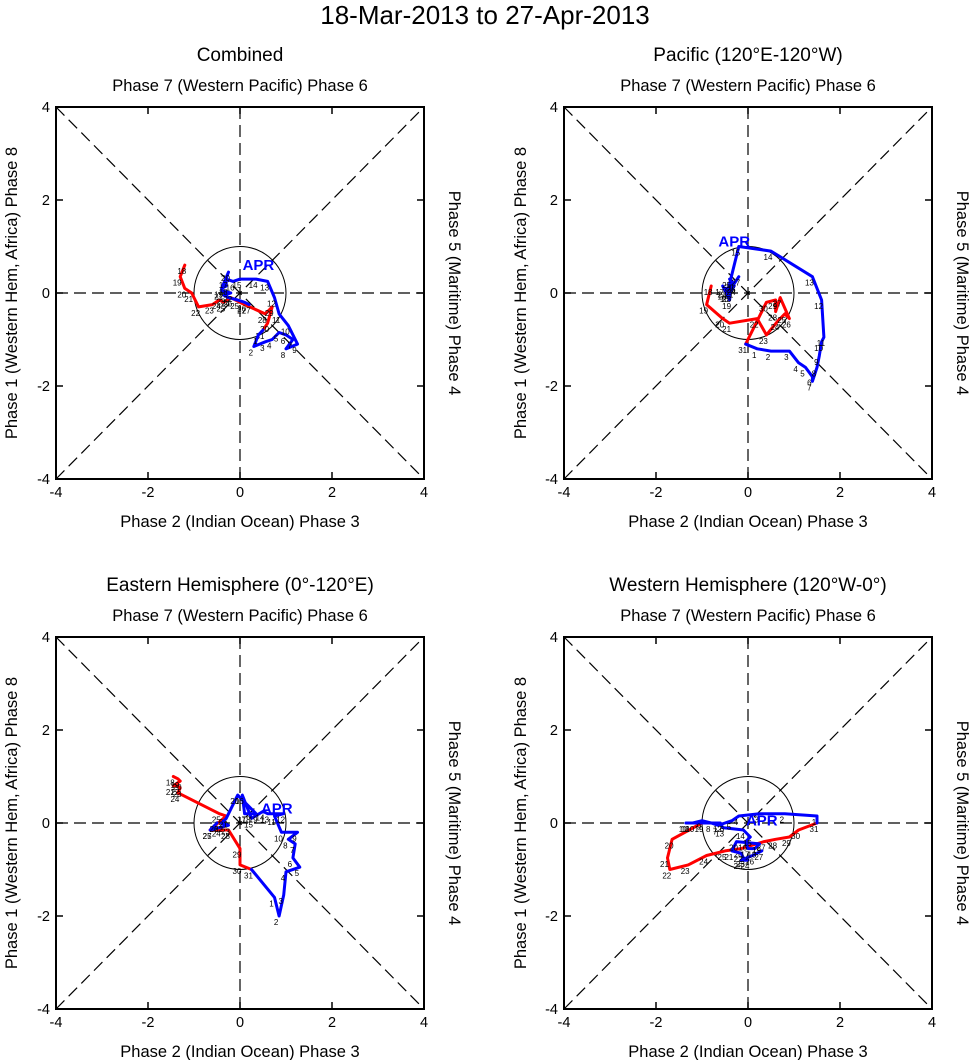 The height and width of the screenshot is (1060, 971). Describe the element at coordinates (818, 348) in the screenshot. I see `day-label: 10` at that location.